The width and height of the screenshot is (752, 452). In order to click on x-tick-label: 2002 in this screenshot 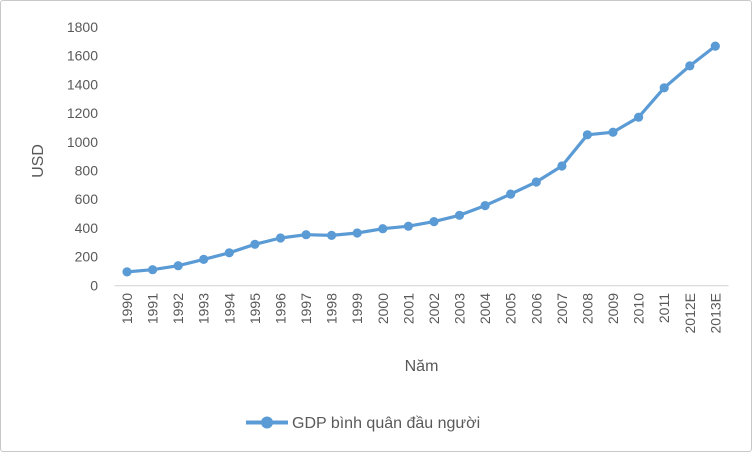, I will do `click(434, 308)`.